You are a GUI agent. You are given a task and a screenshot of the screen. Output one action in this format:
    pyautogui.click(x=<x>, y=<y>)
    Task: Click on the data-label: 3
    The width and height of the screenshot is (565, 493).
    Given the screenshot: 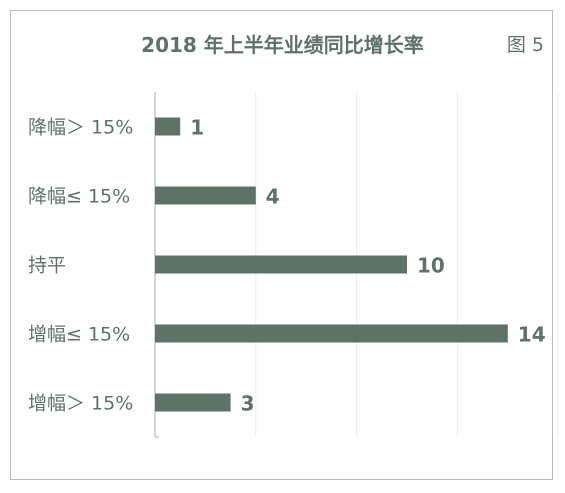 What is the action you would take?
    pyautogui.click(x=248, y=404)
    